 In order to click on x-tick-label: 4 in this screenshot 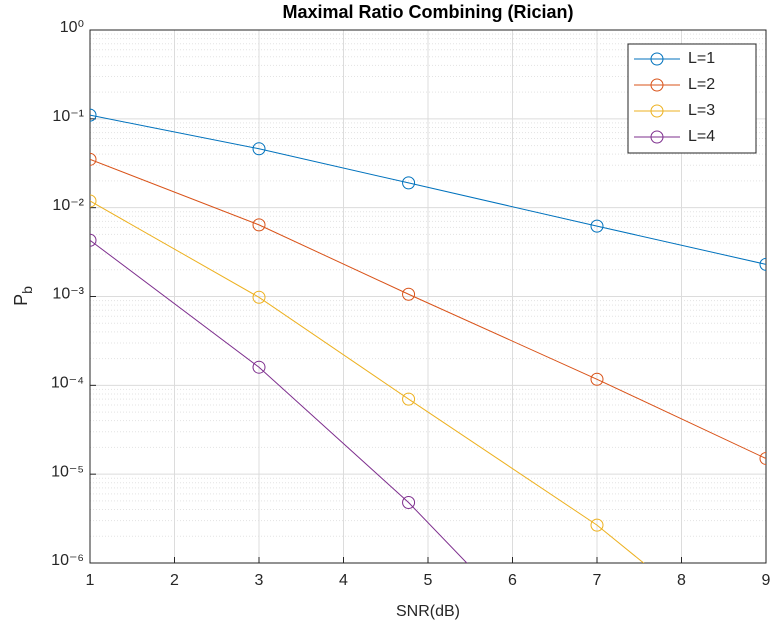, I will do `click(343, 580)`.